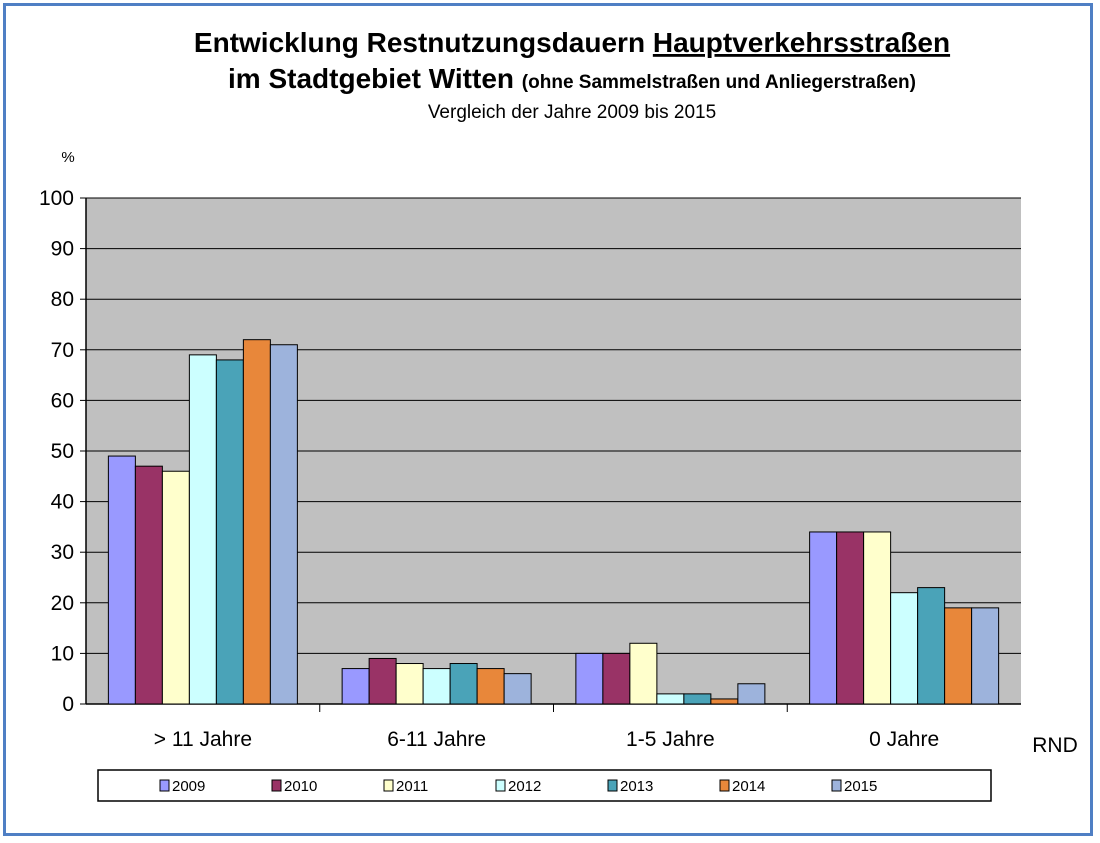  Describe the element at coordinates (612, 785) in the screenshot. I see `legend-swatch-2013` at that location.